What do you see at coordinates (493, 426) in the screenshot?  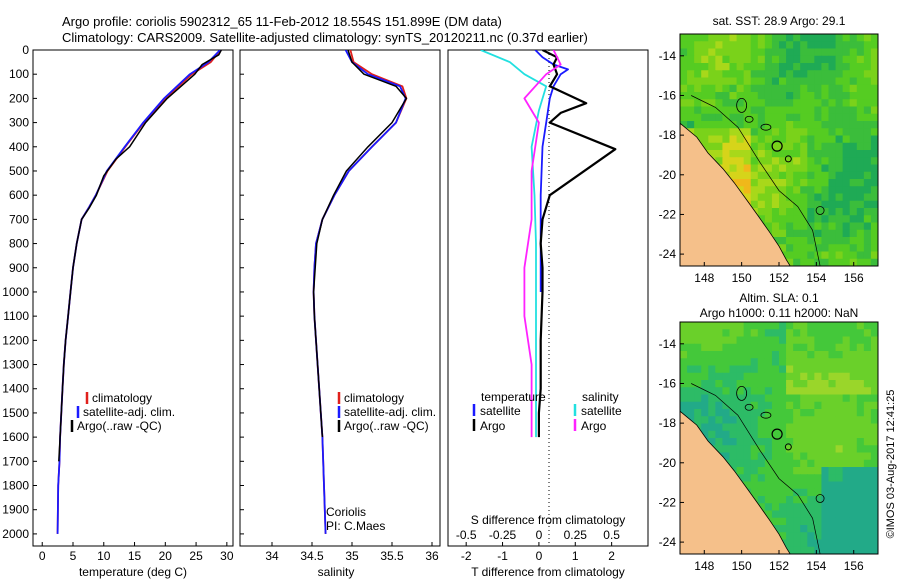 I see `legend-label-temp-argo: Argo` at bounding box center [493, 426].